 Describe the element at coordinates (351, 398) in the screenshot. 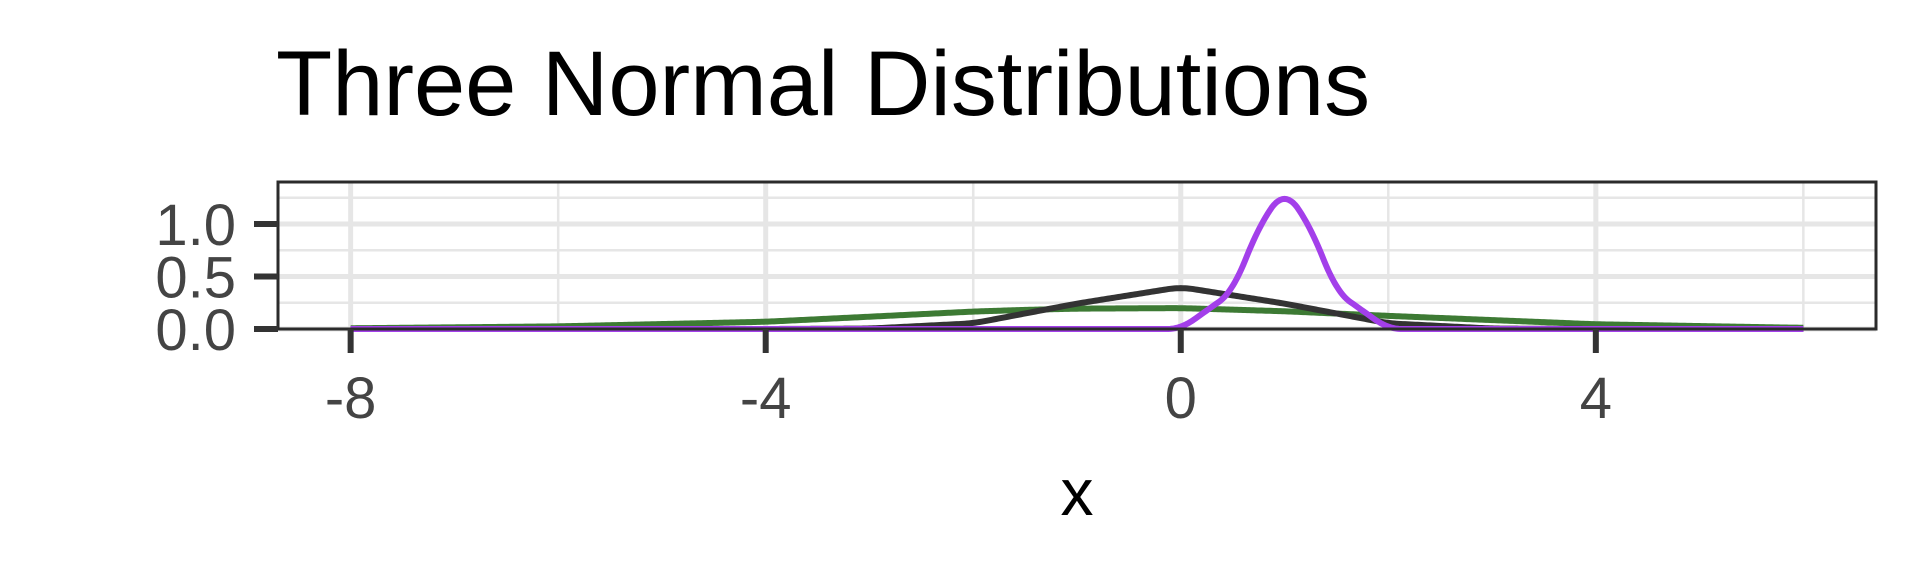

I see `x-tick-label: -8` at that location.